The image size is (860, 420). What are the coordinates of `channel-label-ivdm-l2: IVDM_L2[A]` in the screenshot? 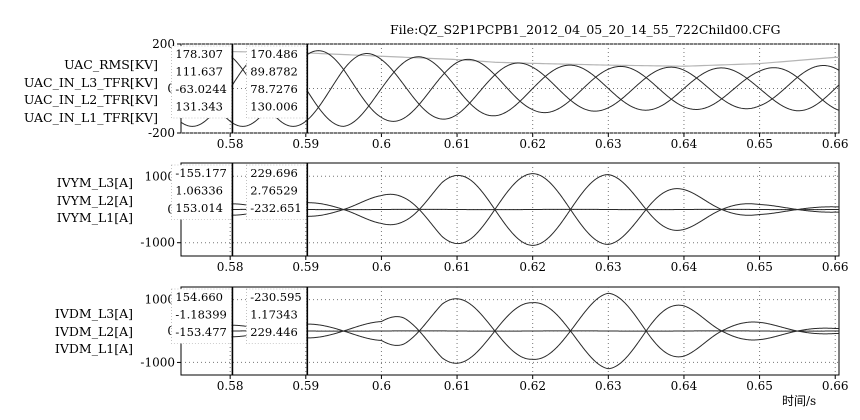 It's located at (93, 331).